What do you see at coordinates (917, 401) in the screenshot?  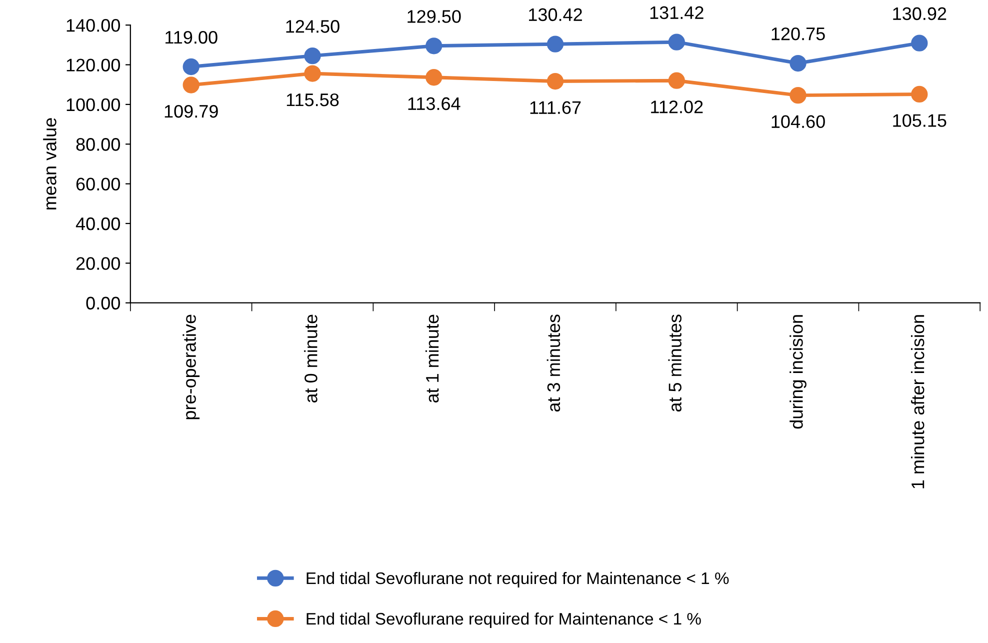 I see `x-tick-label: 1 minute after incision` at bounding box center [917, 401].